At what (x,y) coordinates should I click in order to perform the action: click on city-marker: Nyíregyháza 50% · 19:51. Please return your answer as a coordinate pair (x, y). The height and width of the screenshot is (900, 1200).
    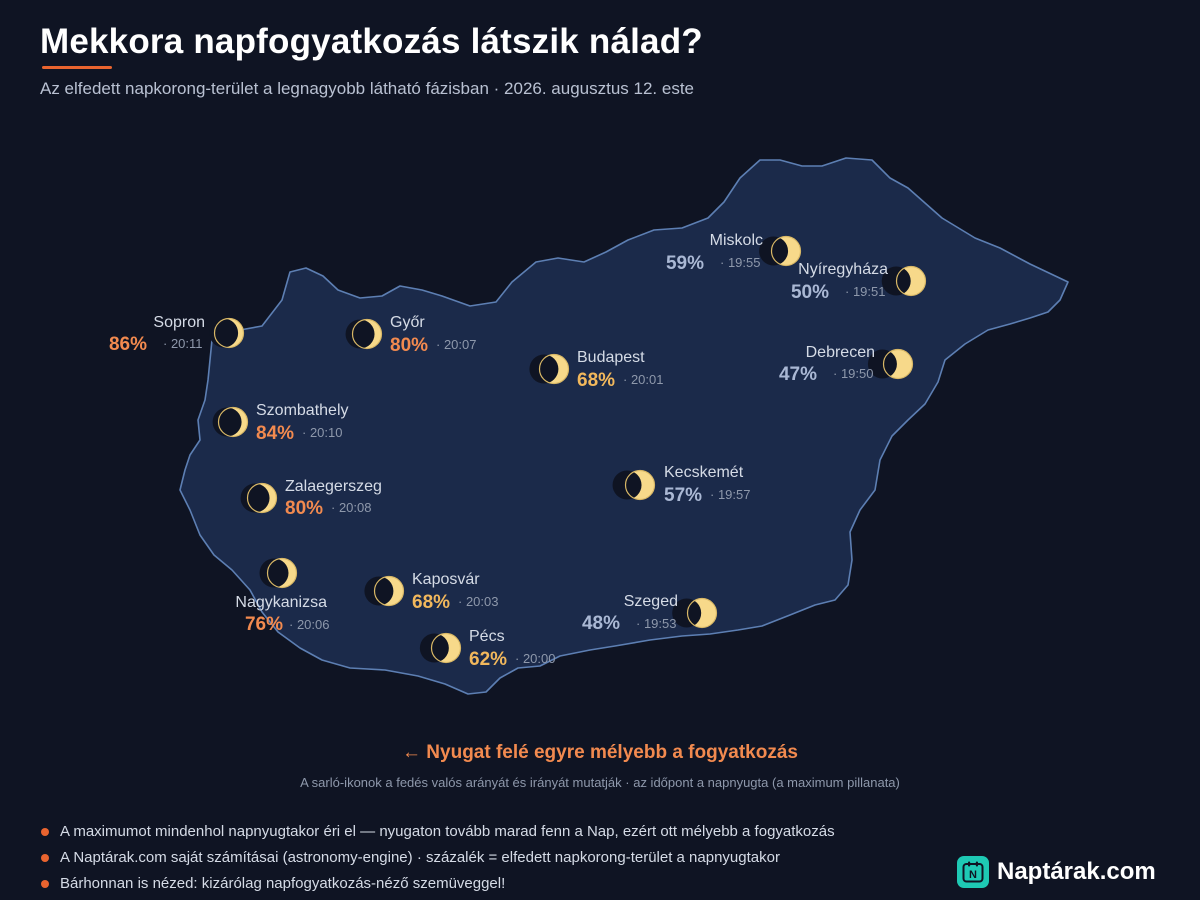
    Looking at the image, I should click on (859, 282).